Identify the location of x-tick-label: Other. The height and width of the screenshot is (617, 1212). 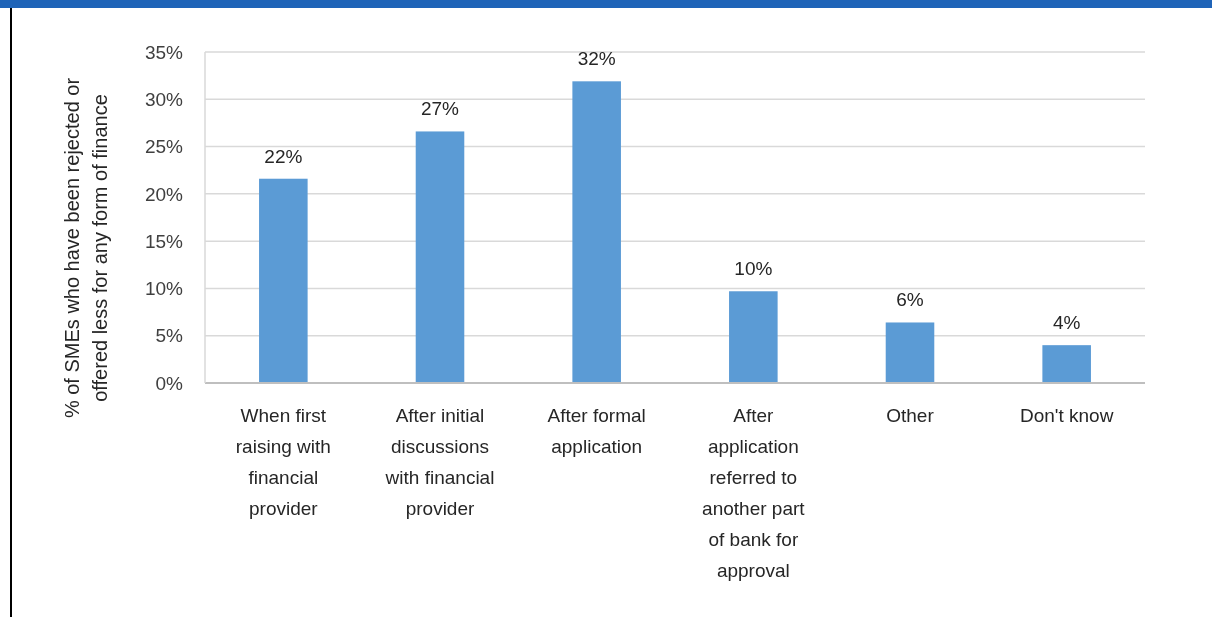
(910, 415).